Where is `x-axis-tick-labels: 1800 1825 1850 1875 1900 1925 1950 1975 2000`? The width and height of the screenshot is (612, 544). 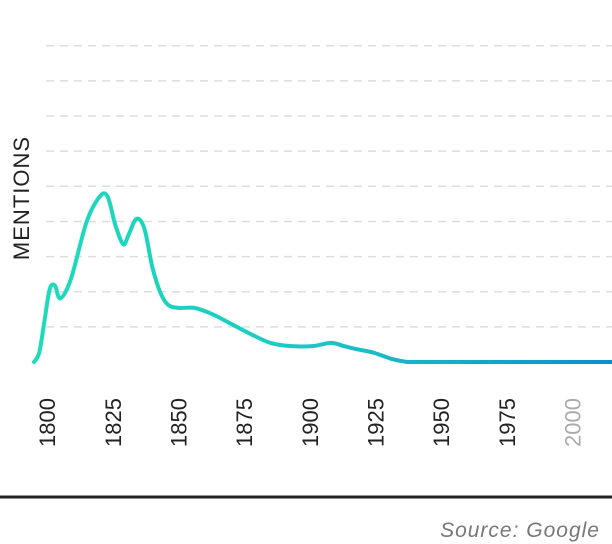
x-axis-tick-labels: 1800 1825 1850 1875 1900 1925 1950 1975 2000 is located at coordinates (310, 422).